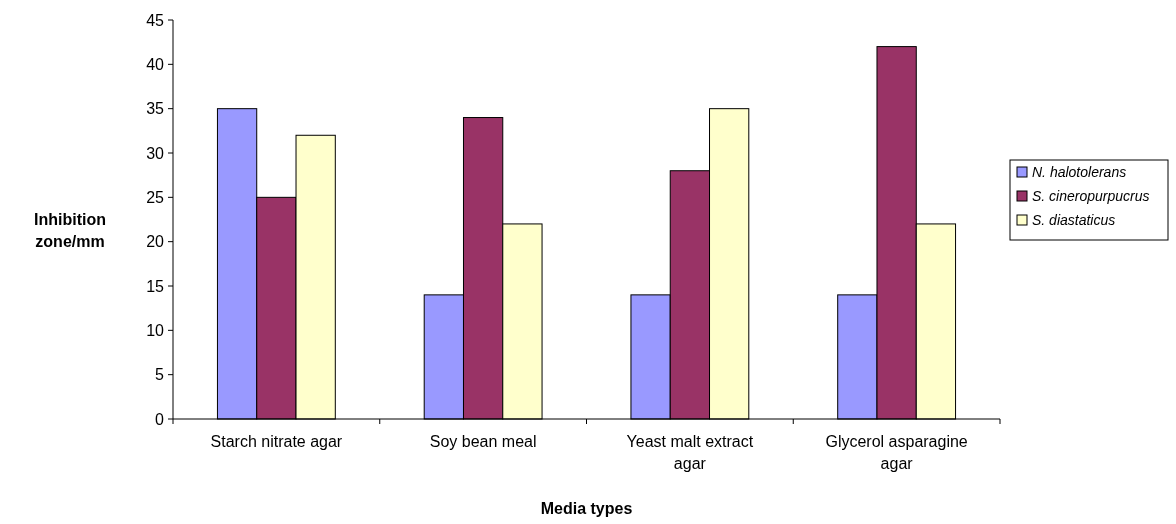 The width and height of the screenshot is (1176, 524). I want to click on y-tick-label: 30, so click(155, 153).